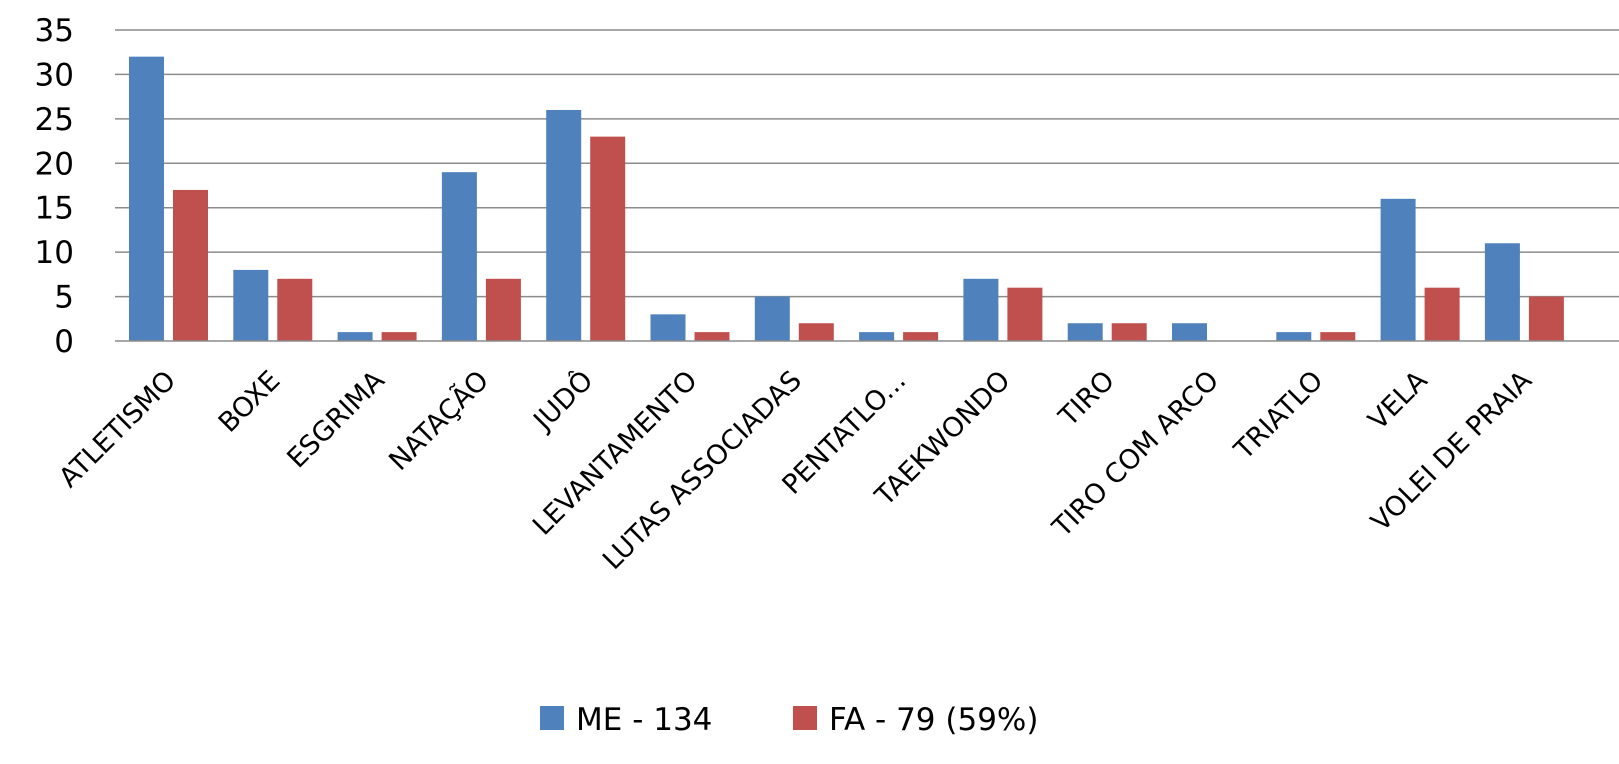 This screenshot has height=764, width=1619. What do you see at coordinates (789, 720) in the screenshot?
I see `legend: ME - 134 FA - 79 (59%)` at bounding box center [789, 720].